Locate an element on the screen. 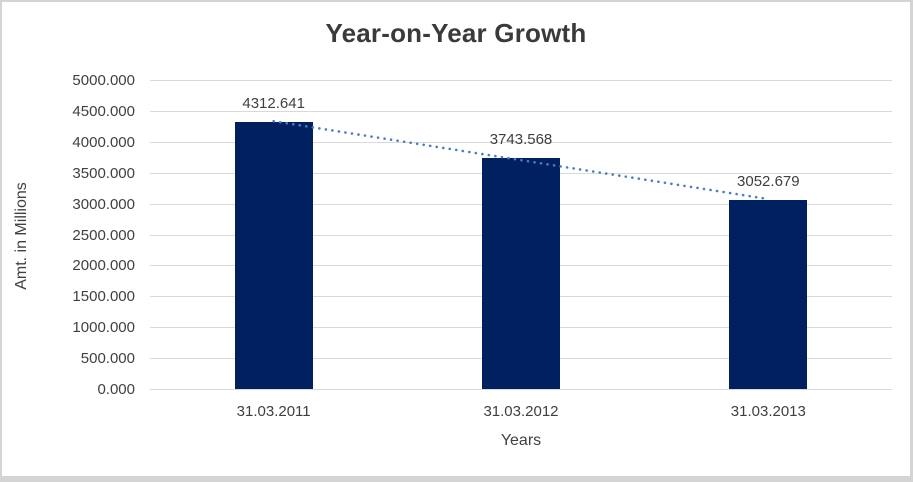 The width and height of the screenshot is (913, 482). x-tick-label: 31.03.2012 is located at coordinates (521, 411).